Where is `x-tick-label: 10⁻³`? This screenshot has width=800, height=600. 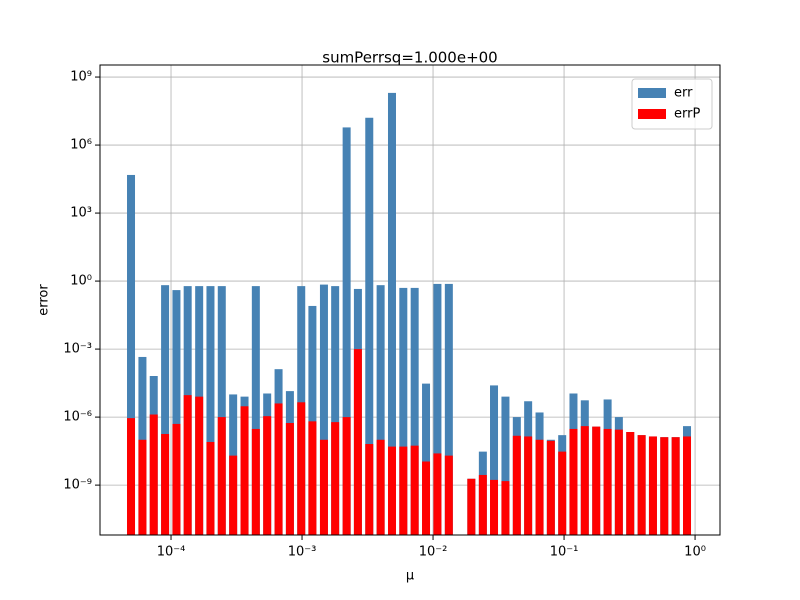 x-tick-label: 10⁻³ is located at coordinates (302, 552).